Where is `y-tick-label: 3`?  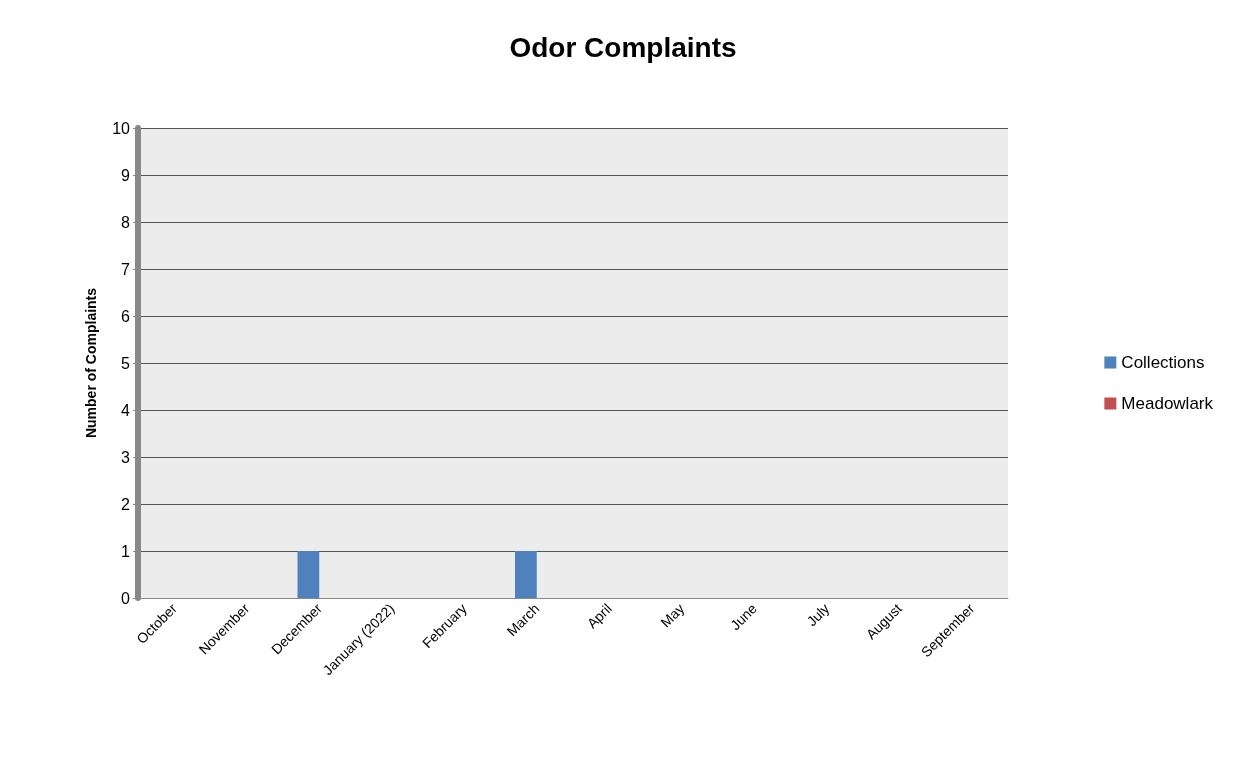 y-tick-label: 3 is located at coordinates (126, 457).